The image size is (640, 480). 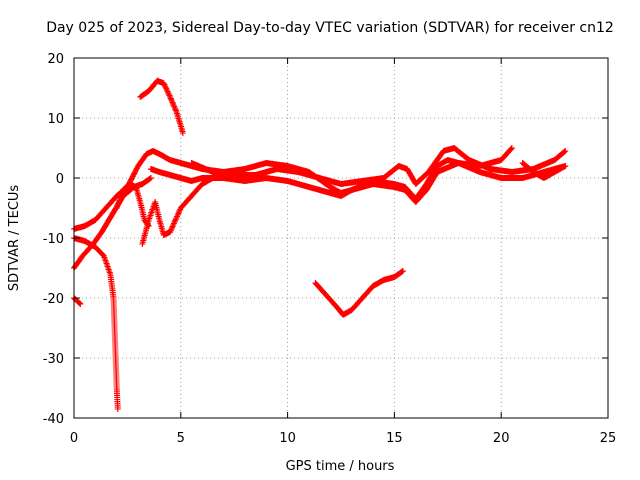 What do you see at coordinates (53, 419) in the screenshot?
I see `y-tick-label: -40` at bounding box center [53, 419].